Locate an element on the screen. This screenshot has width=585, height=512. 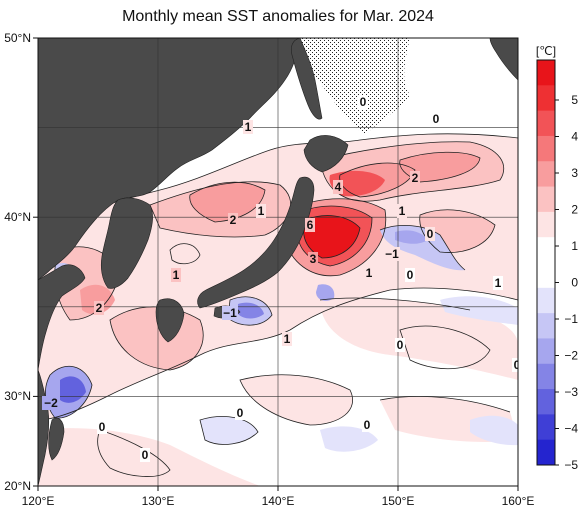
colorbar-swatches is located at coordinates (546, 263).